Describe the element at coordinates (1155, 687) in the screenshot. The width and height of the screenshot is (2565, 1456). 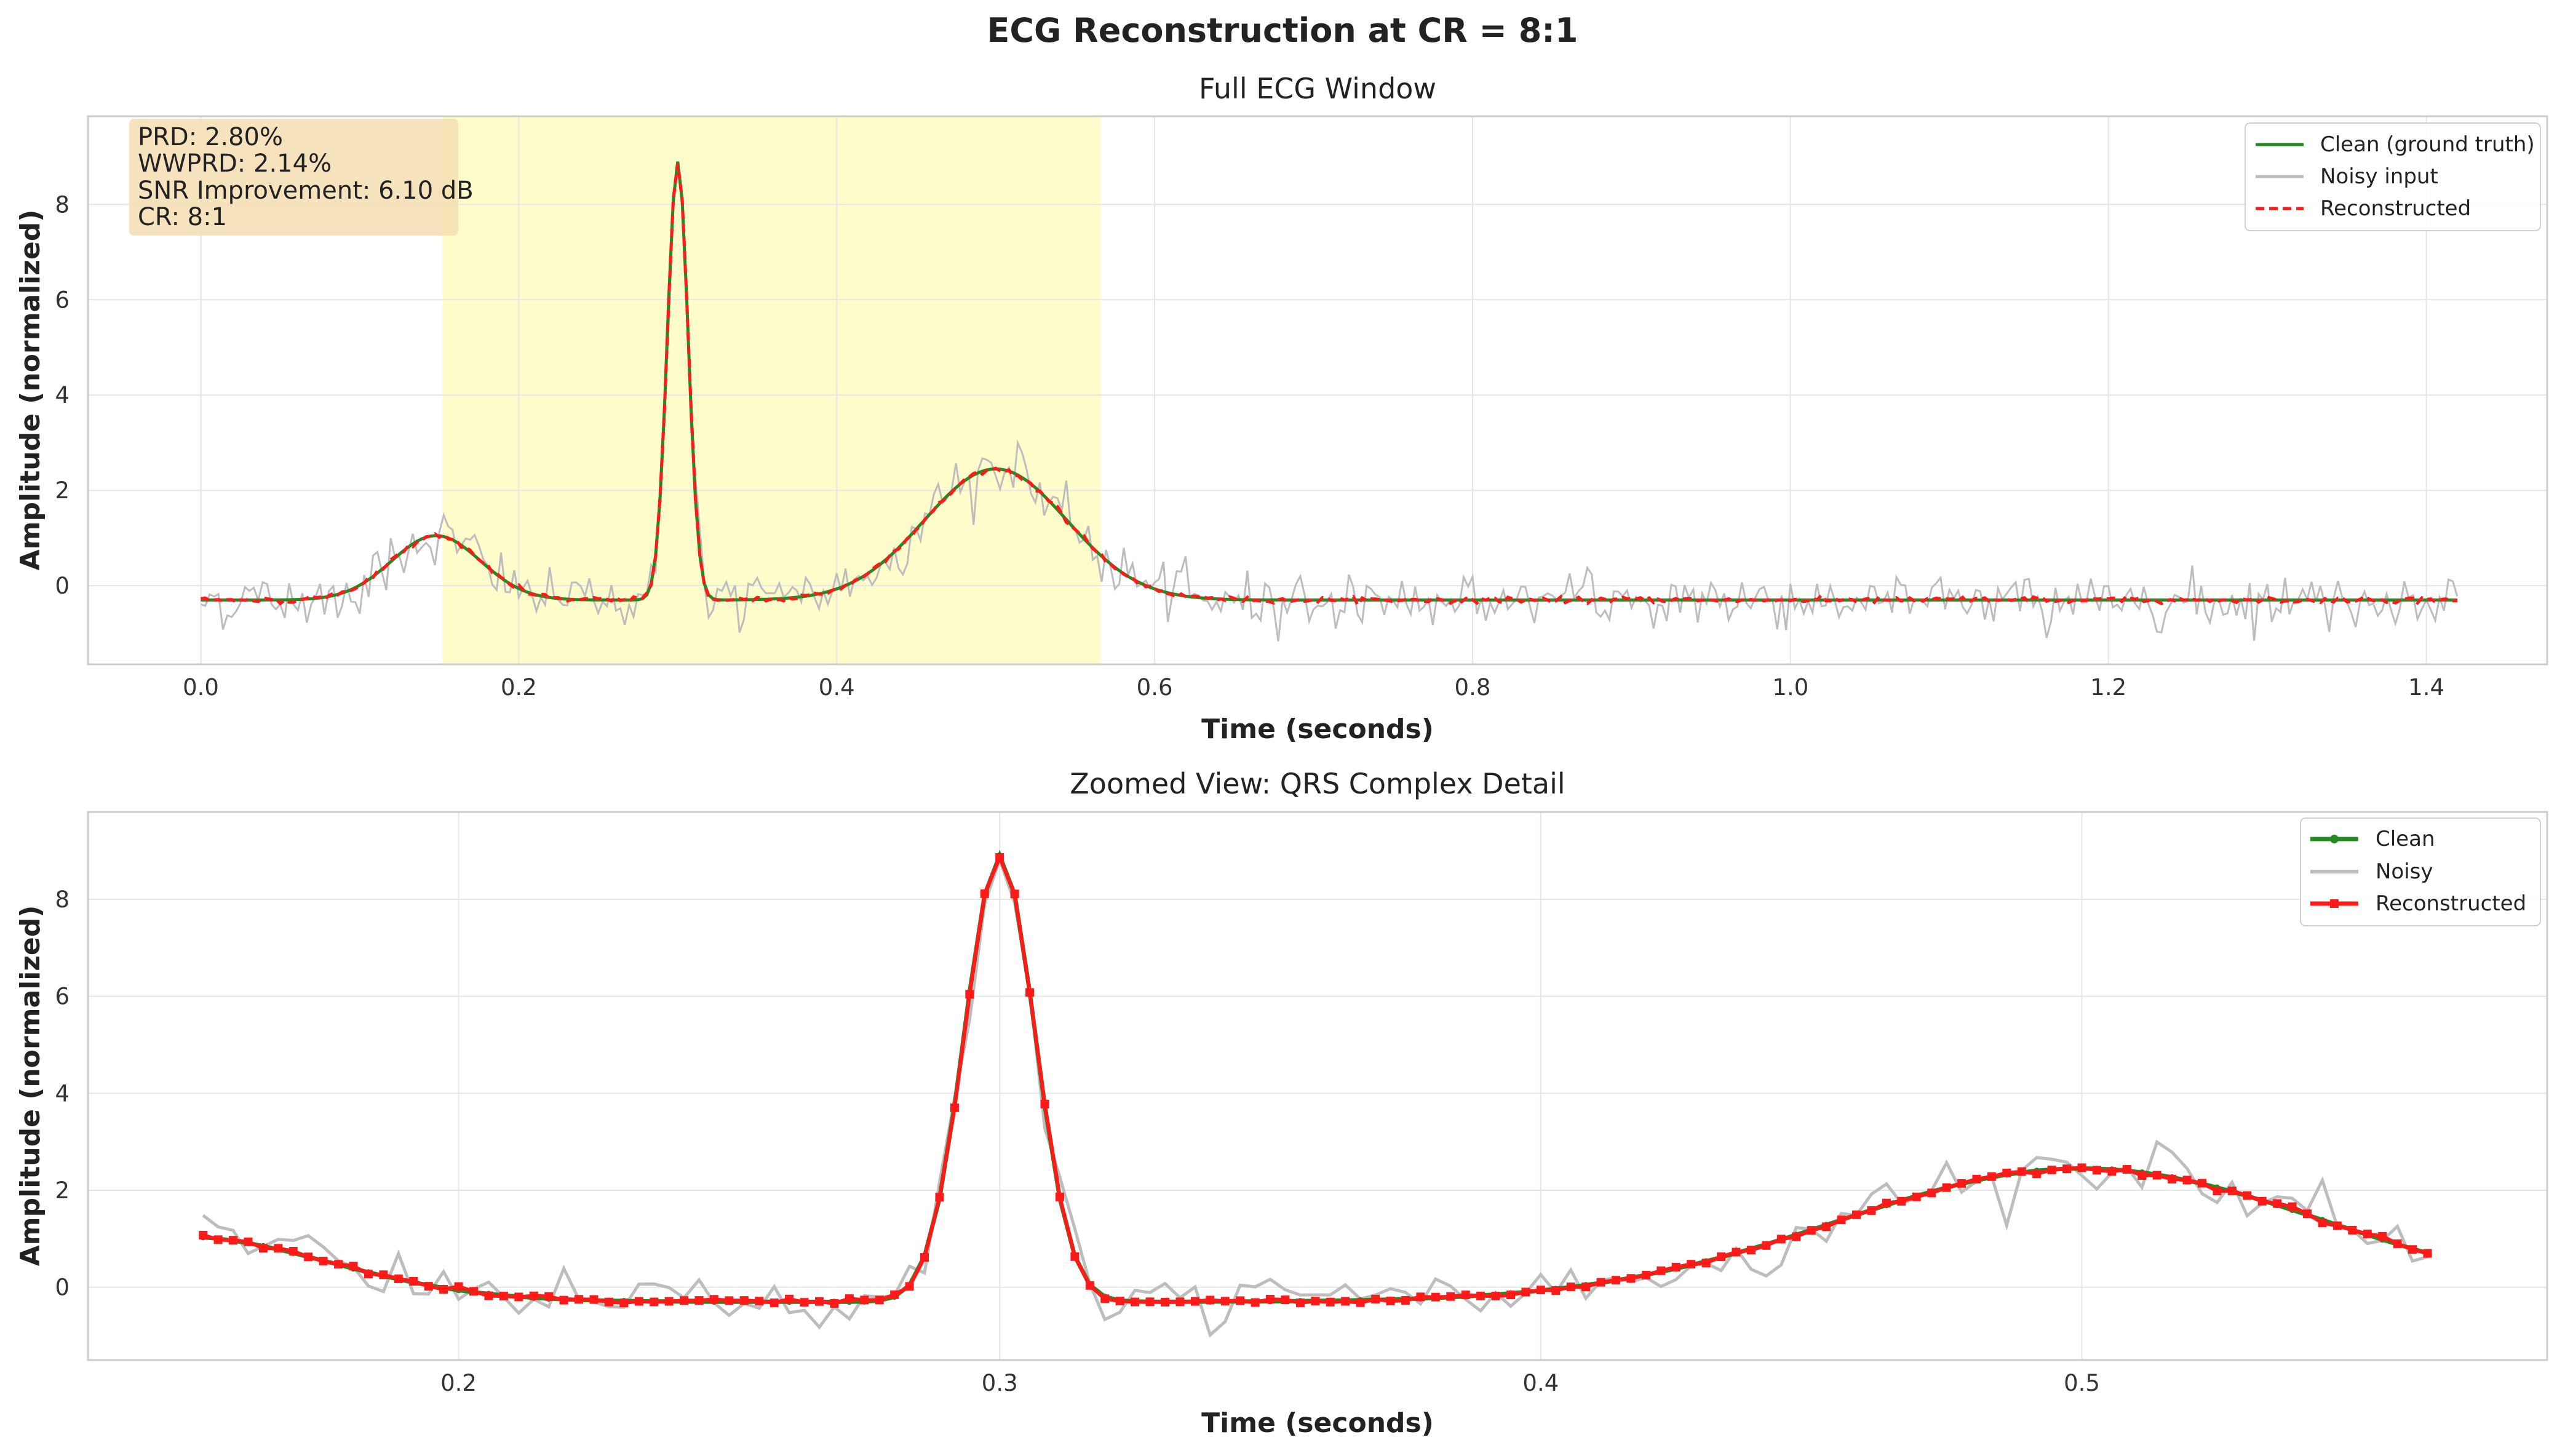
I see `x-tick-label: 0.6` at that location.